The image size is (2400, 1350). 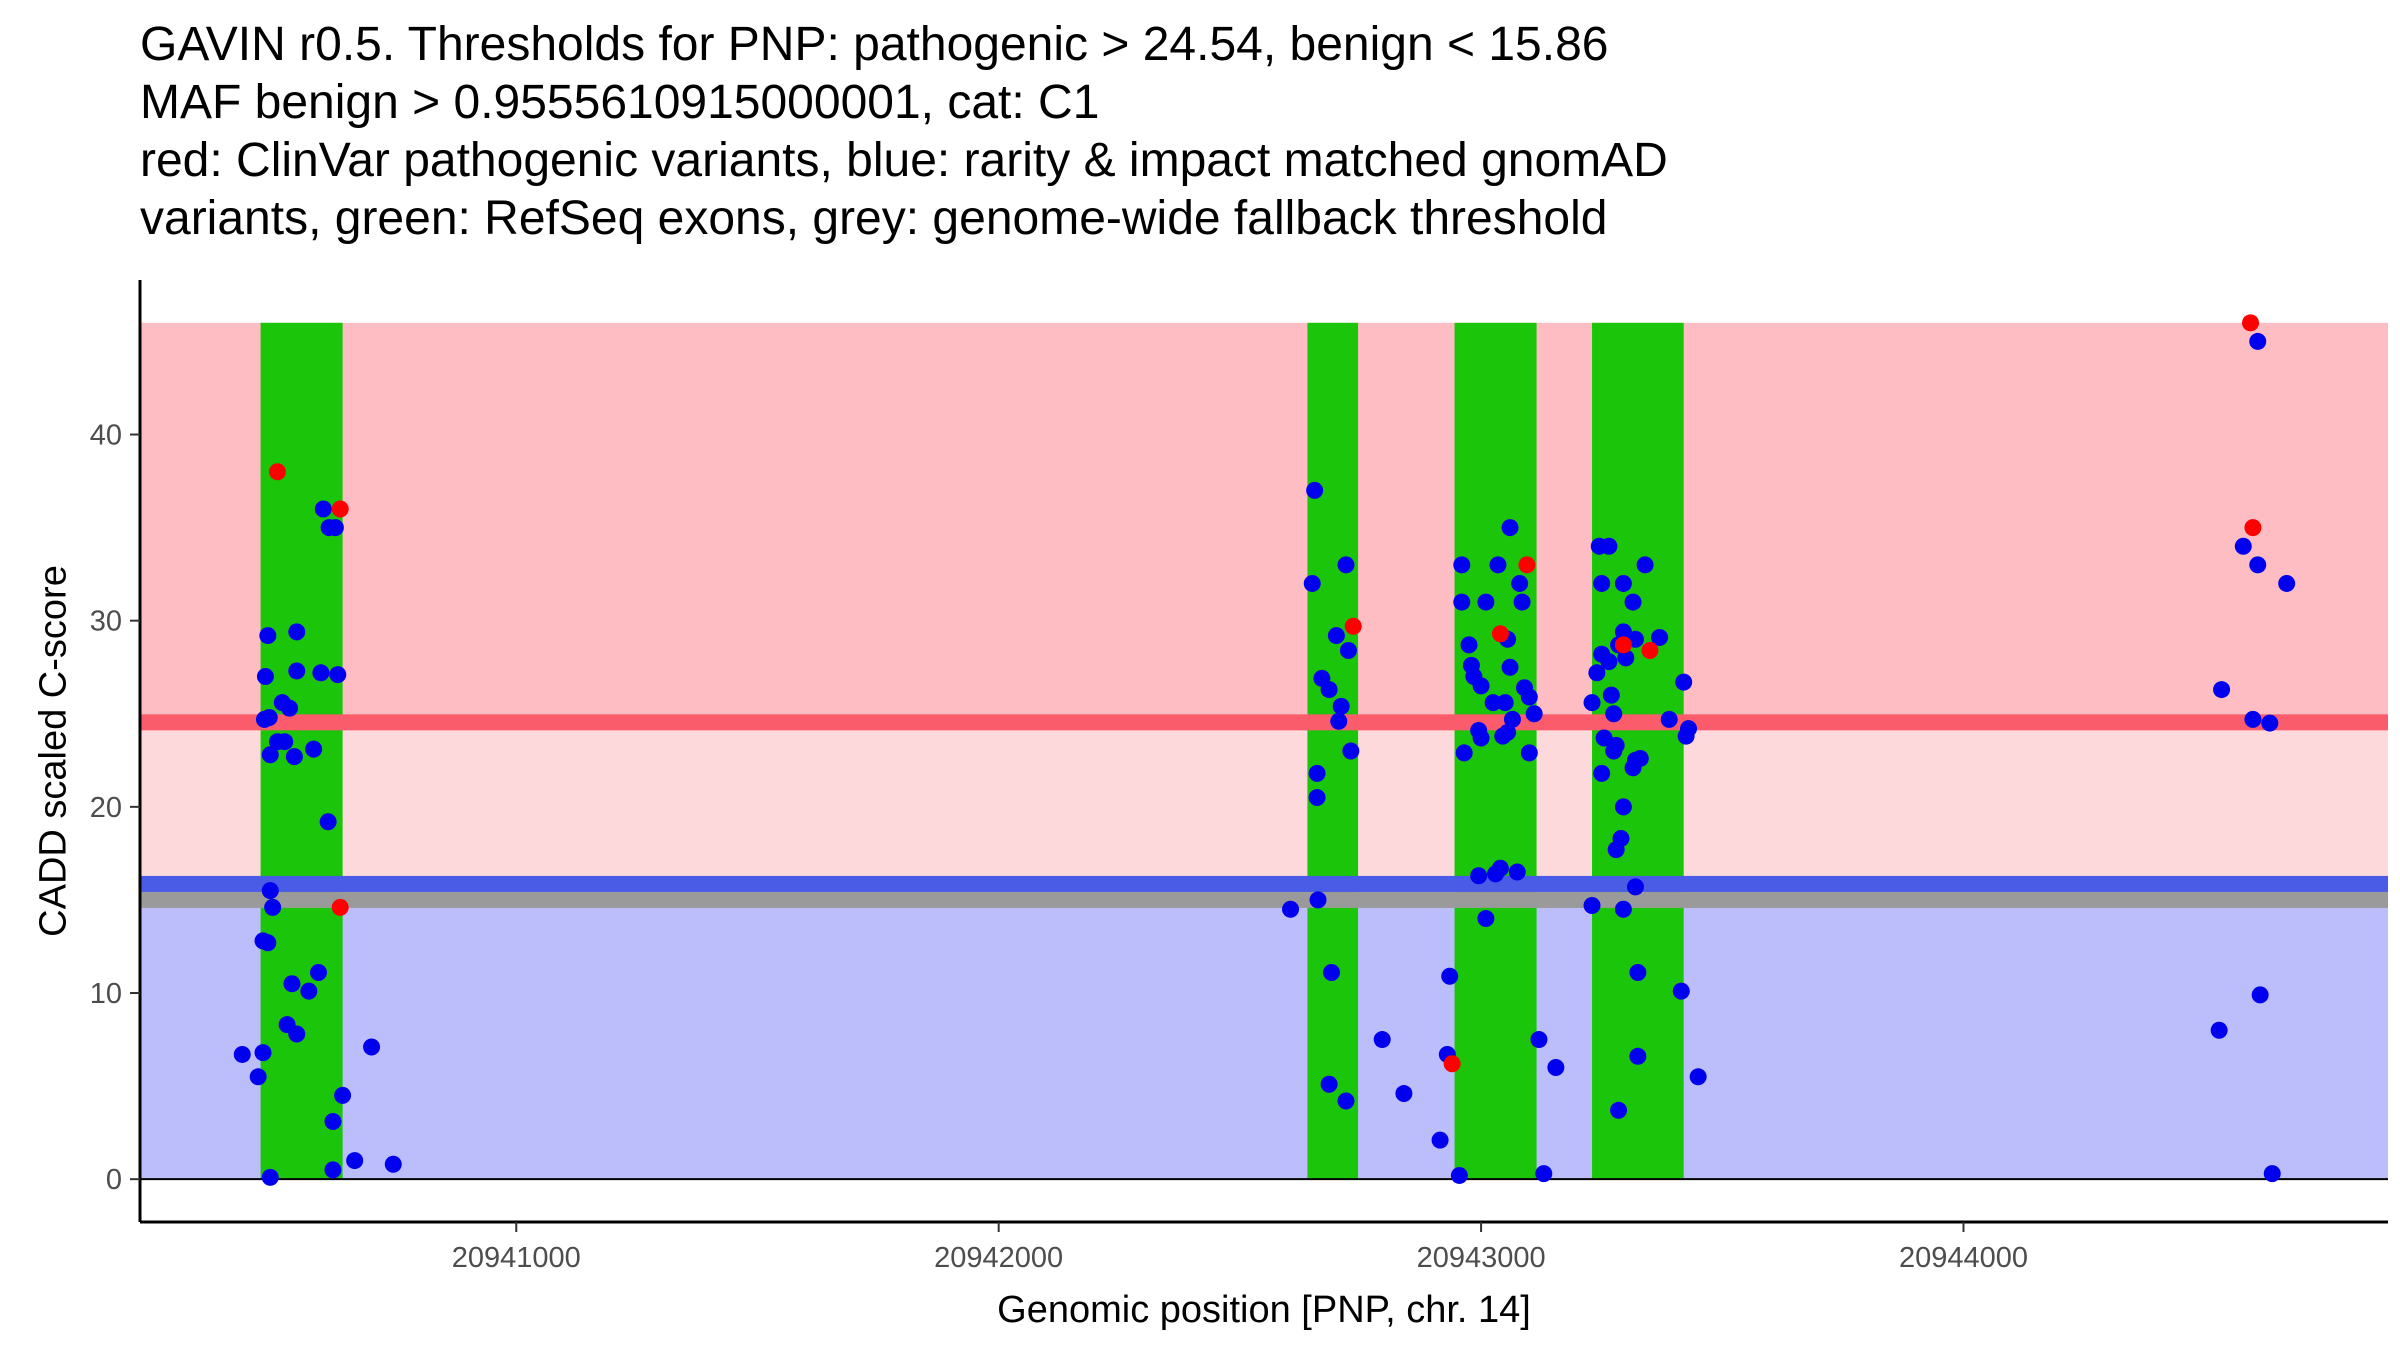 What do you see at coordinates (1264, 803) in the screenshot?
I see `intermediate-region` at bounding box center [1264, 803].